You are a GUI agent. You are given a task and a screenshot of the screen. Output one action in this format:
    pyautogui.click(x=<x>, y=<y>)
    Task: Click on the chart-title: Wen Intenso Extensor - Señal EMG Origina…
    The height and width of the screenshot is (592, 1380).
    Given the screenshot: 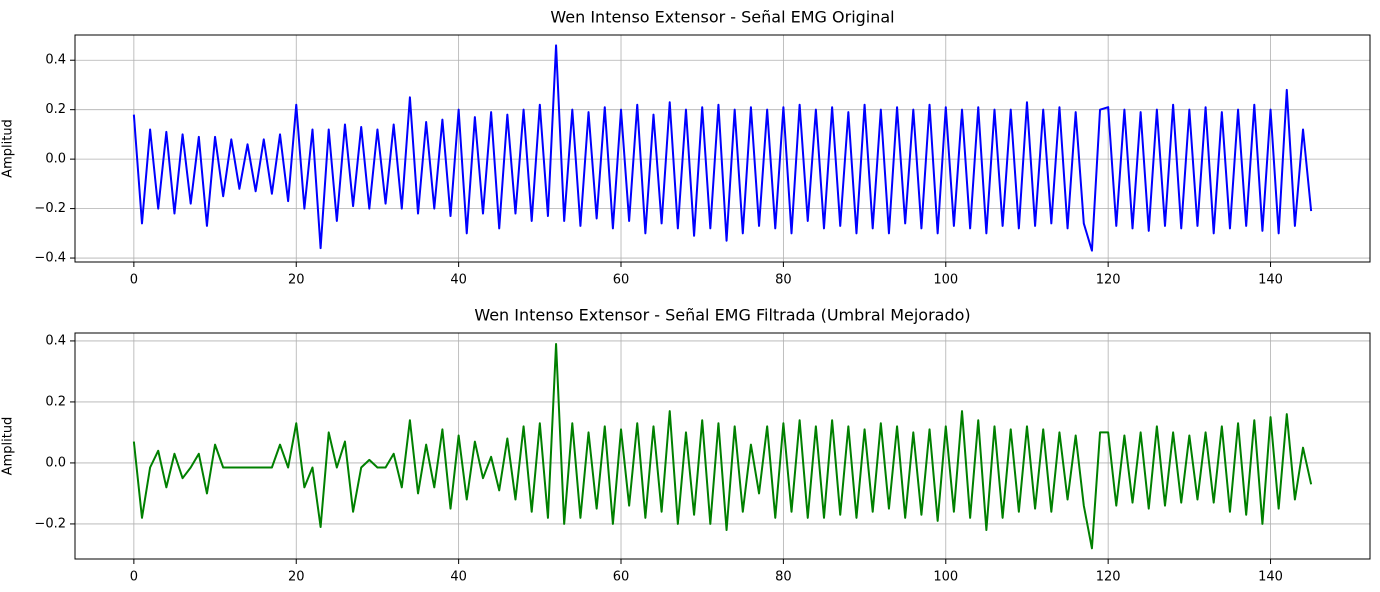 What is the action you would take?
    pyautogui.click(x=722, y=17)
    